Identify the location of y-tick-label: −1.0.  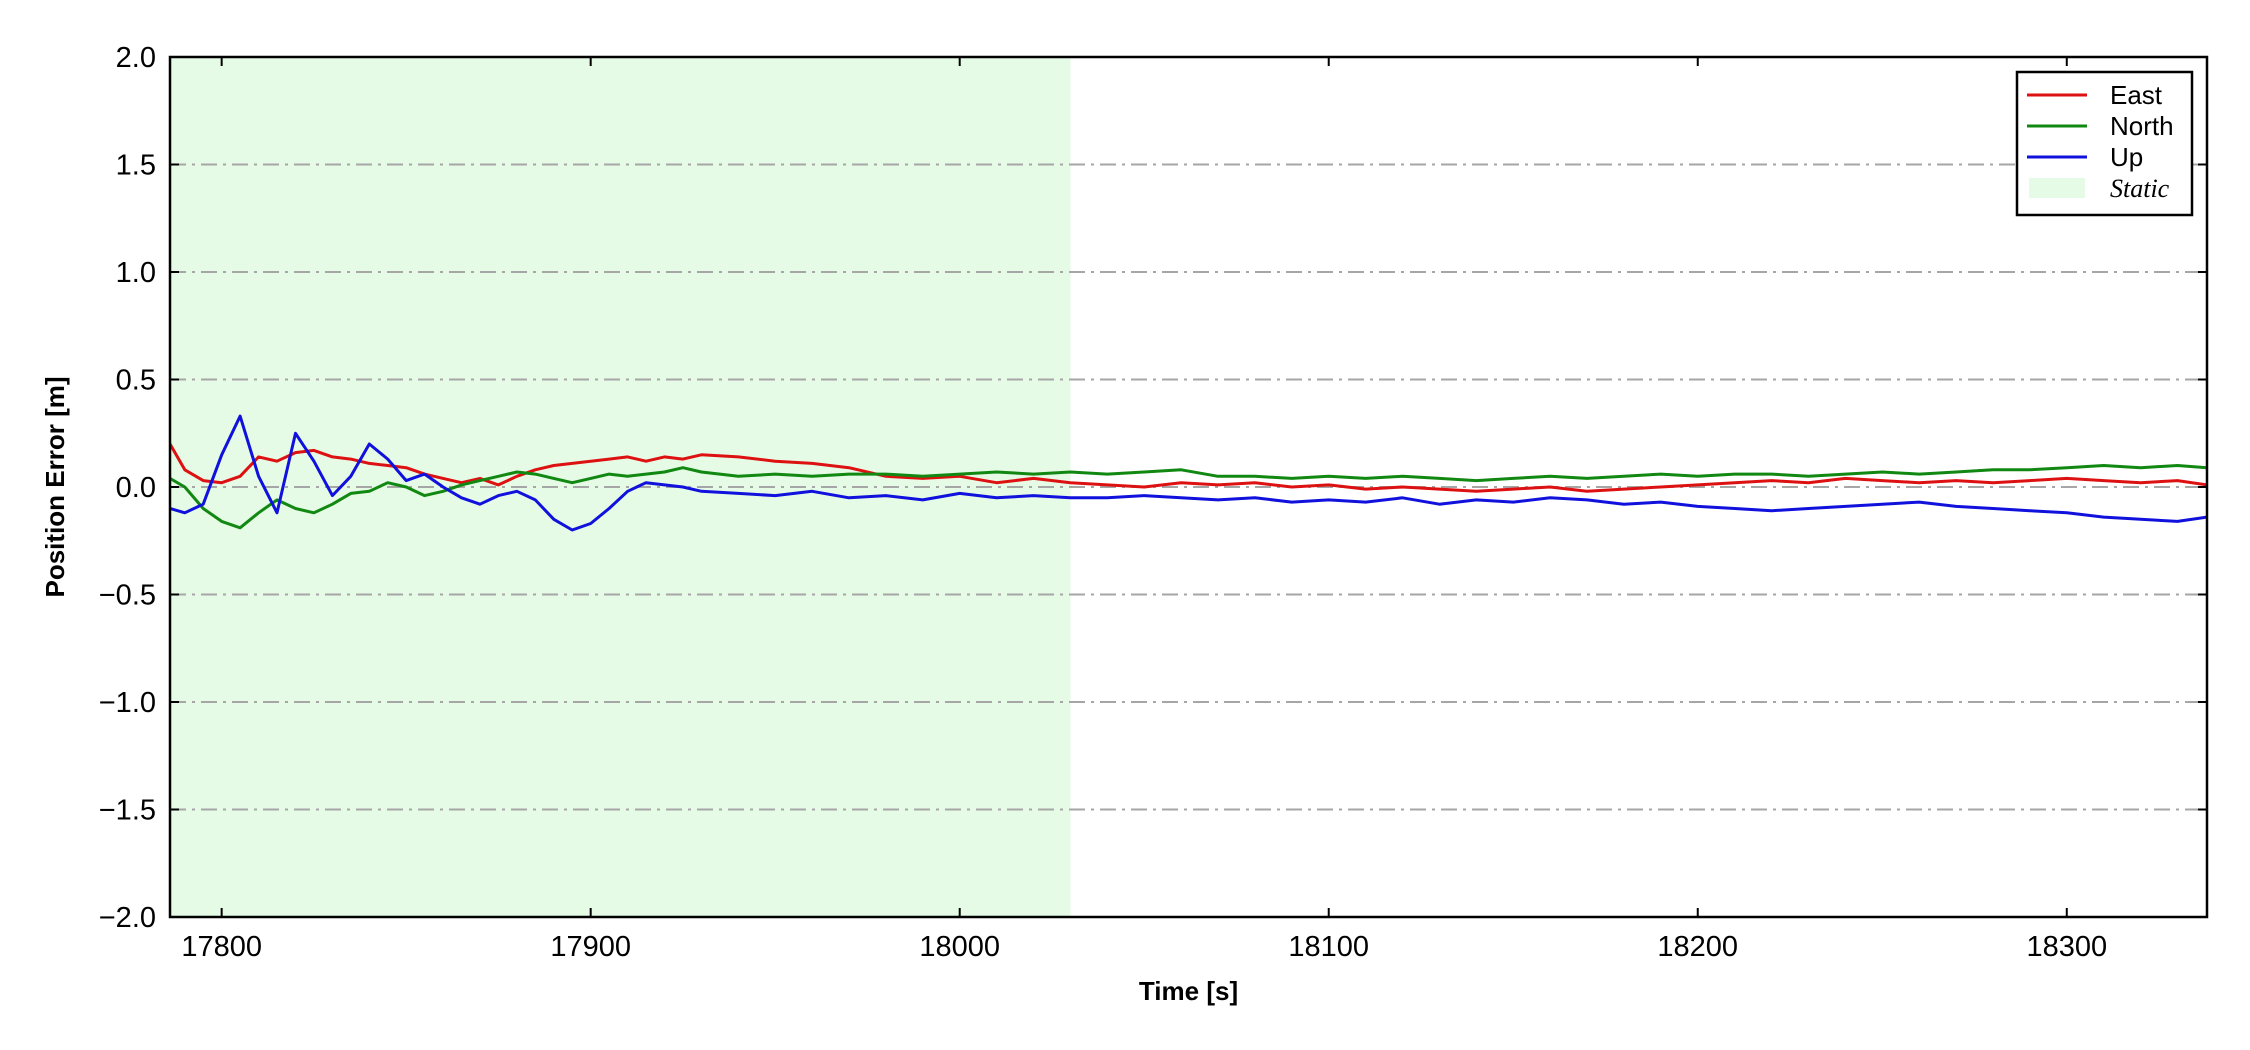
(127, 703).